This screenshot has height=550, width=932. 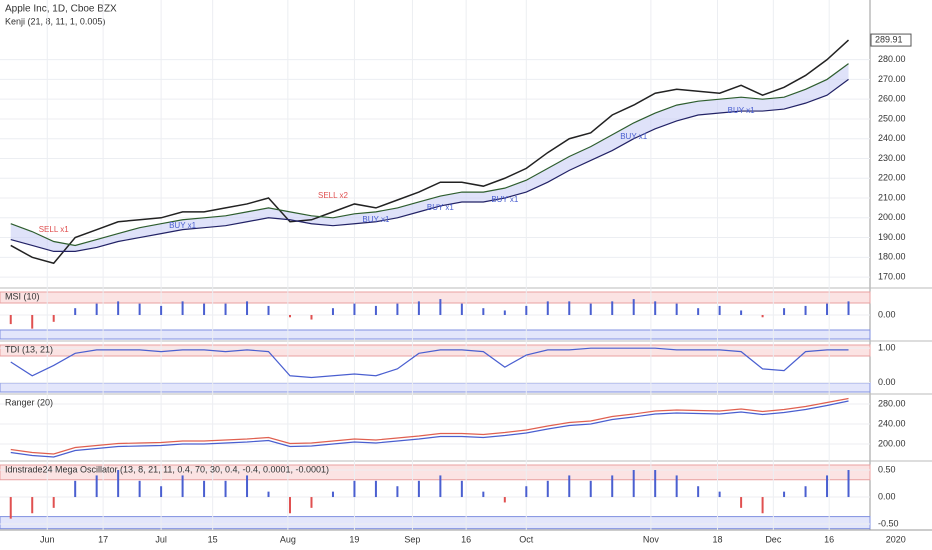 What do you see at coordinates (896, 539) in the screenshot?
I see `x-tick-label: 2020` at bounding box center [896, 539].